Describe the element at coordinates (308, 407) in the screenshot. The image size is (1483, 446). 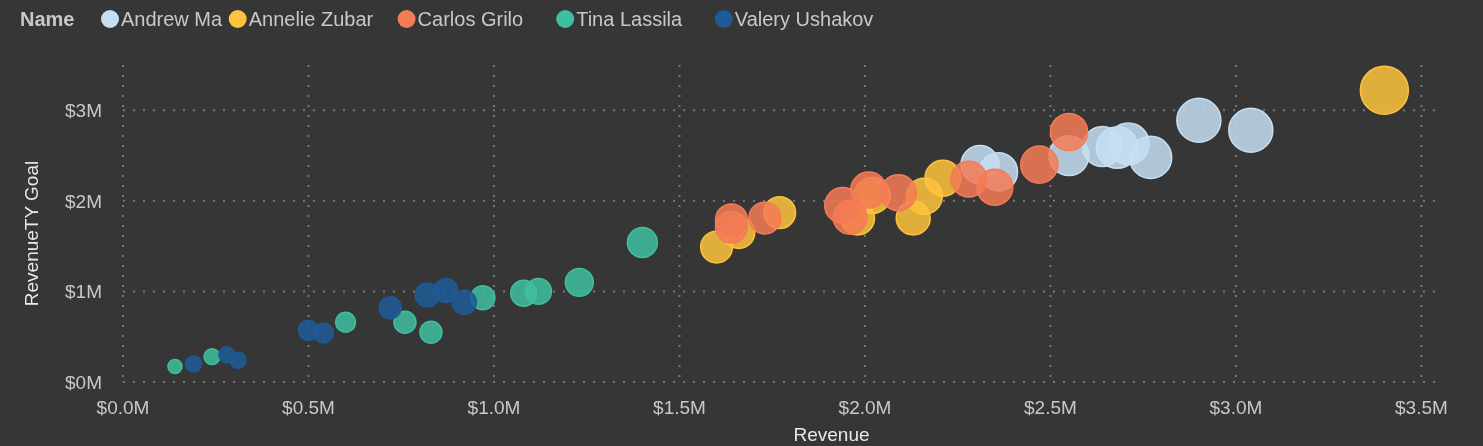
I see `x-tick-label: $0.5M` at that location.